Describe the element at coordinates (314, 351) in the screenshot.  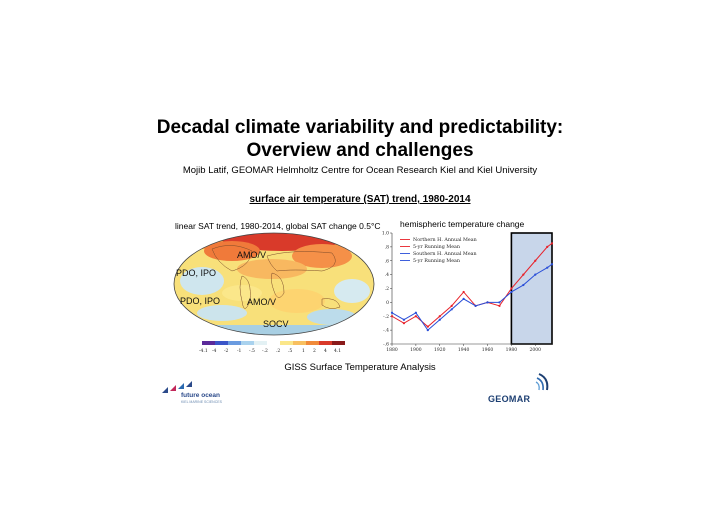
I see `colorbar-tick: 2` at that location.